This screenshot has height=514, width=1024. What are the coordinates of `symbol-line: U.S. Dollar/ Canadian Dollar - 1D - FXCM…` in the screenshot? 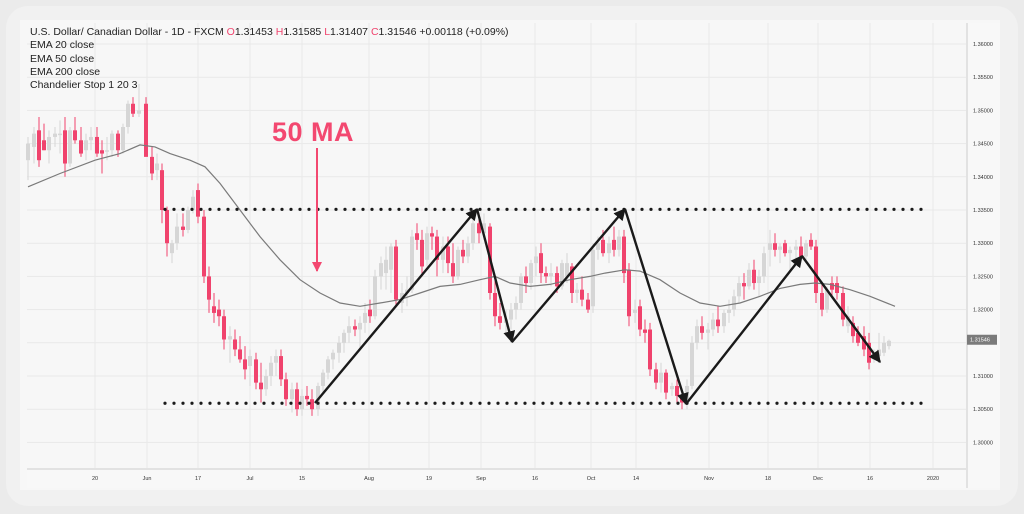 It's located at (269, 32).